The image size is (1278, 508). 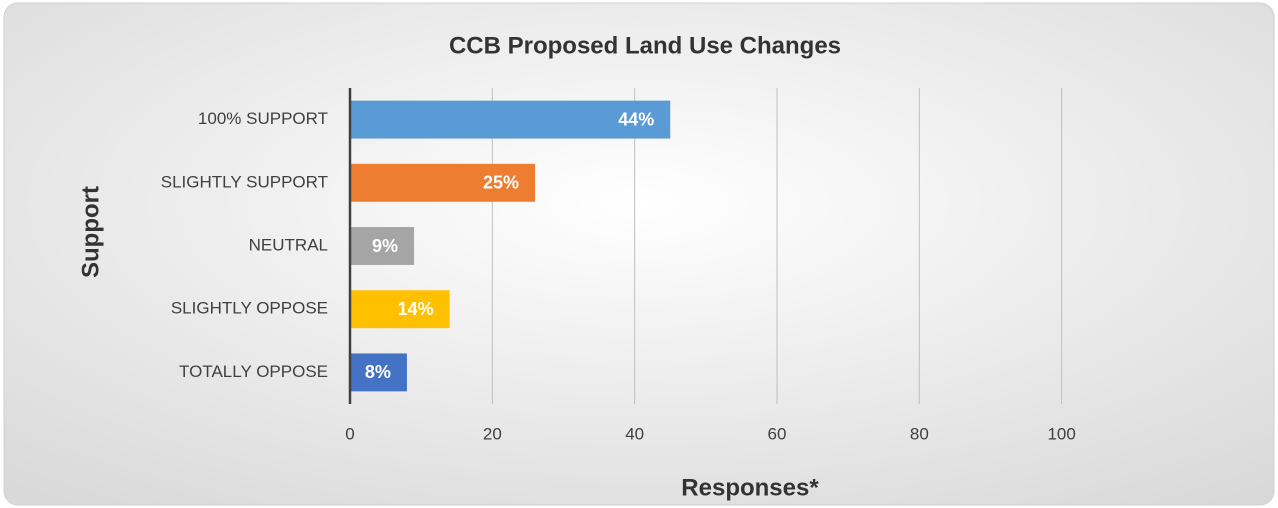 I want to click on x-tick-label: 40, so click(x=634, y=433).